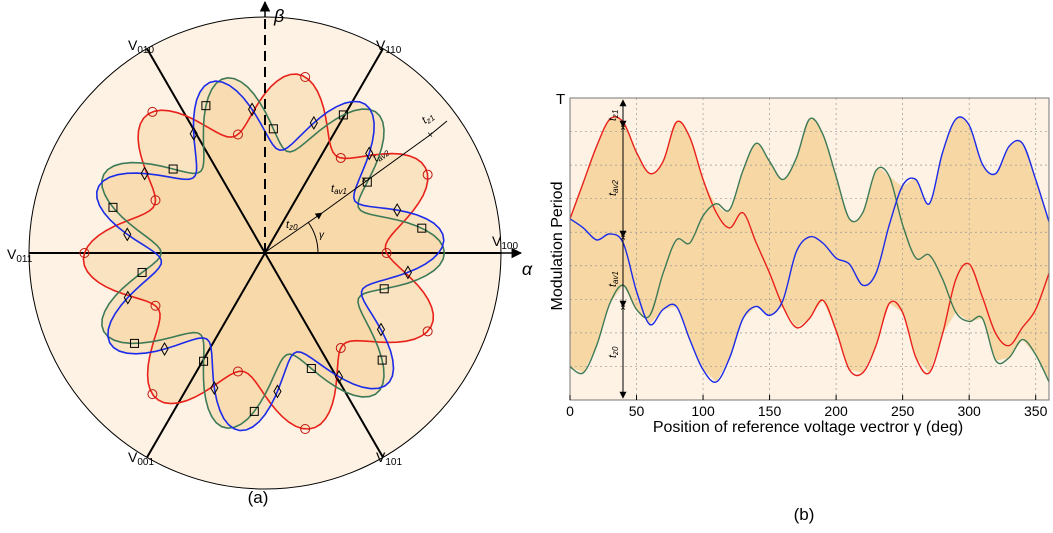 The height and width of the screenshot is (533, 1053). What do you see at coordinates (623, 238) in the screenshot?
I see `b-mark-2: ×` at bounding box center [623, 238].